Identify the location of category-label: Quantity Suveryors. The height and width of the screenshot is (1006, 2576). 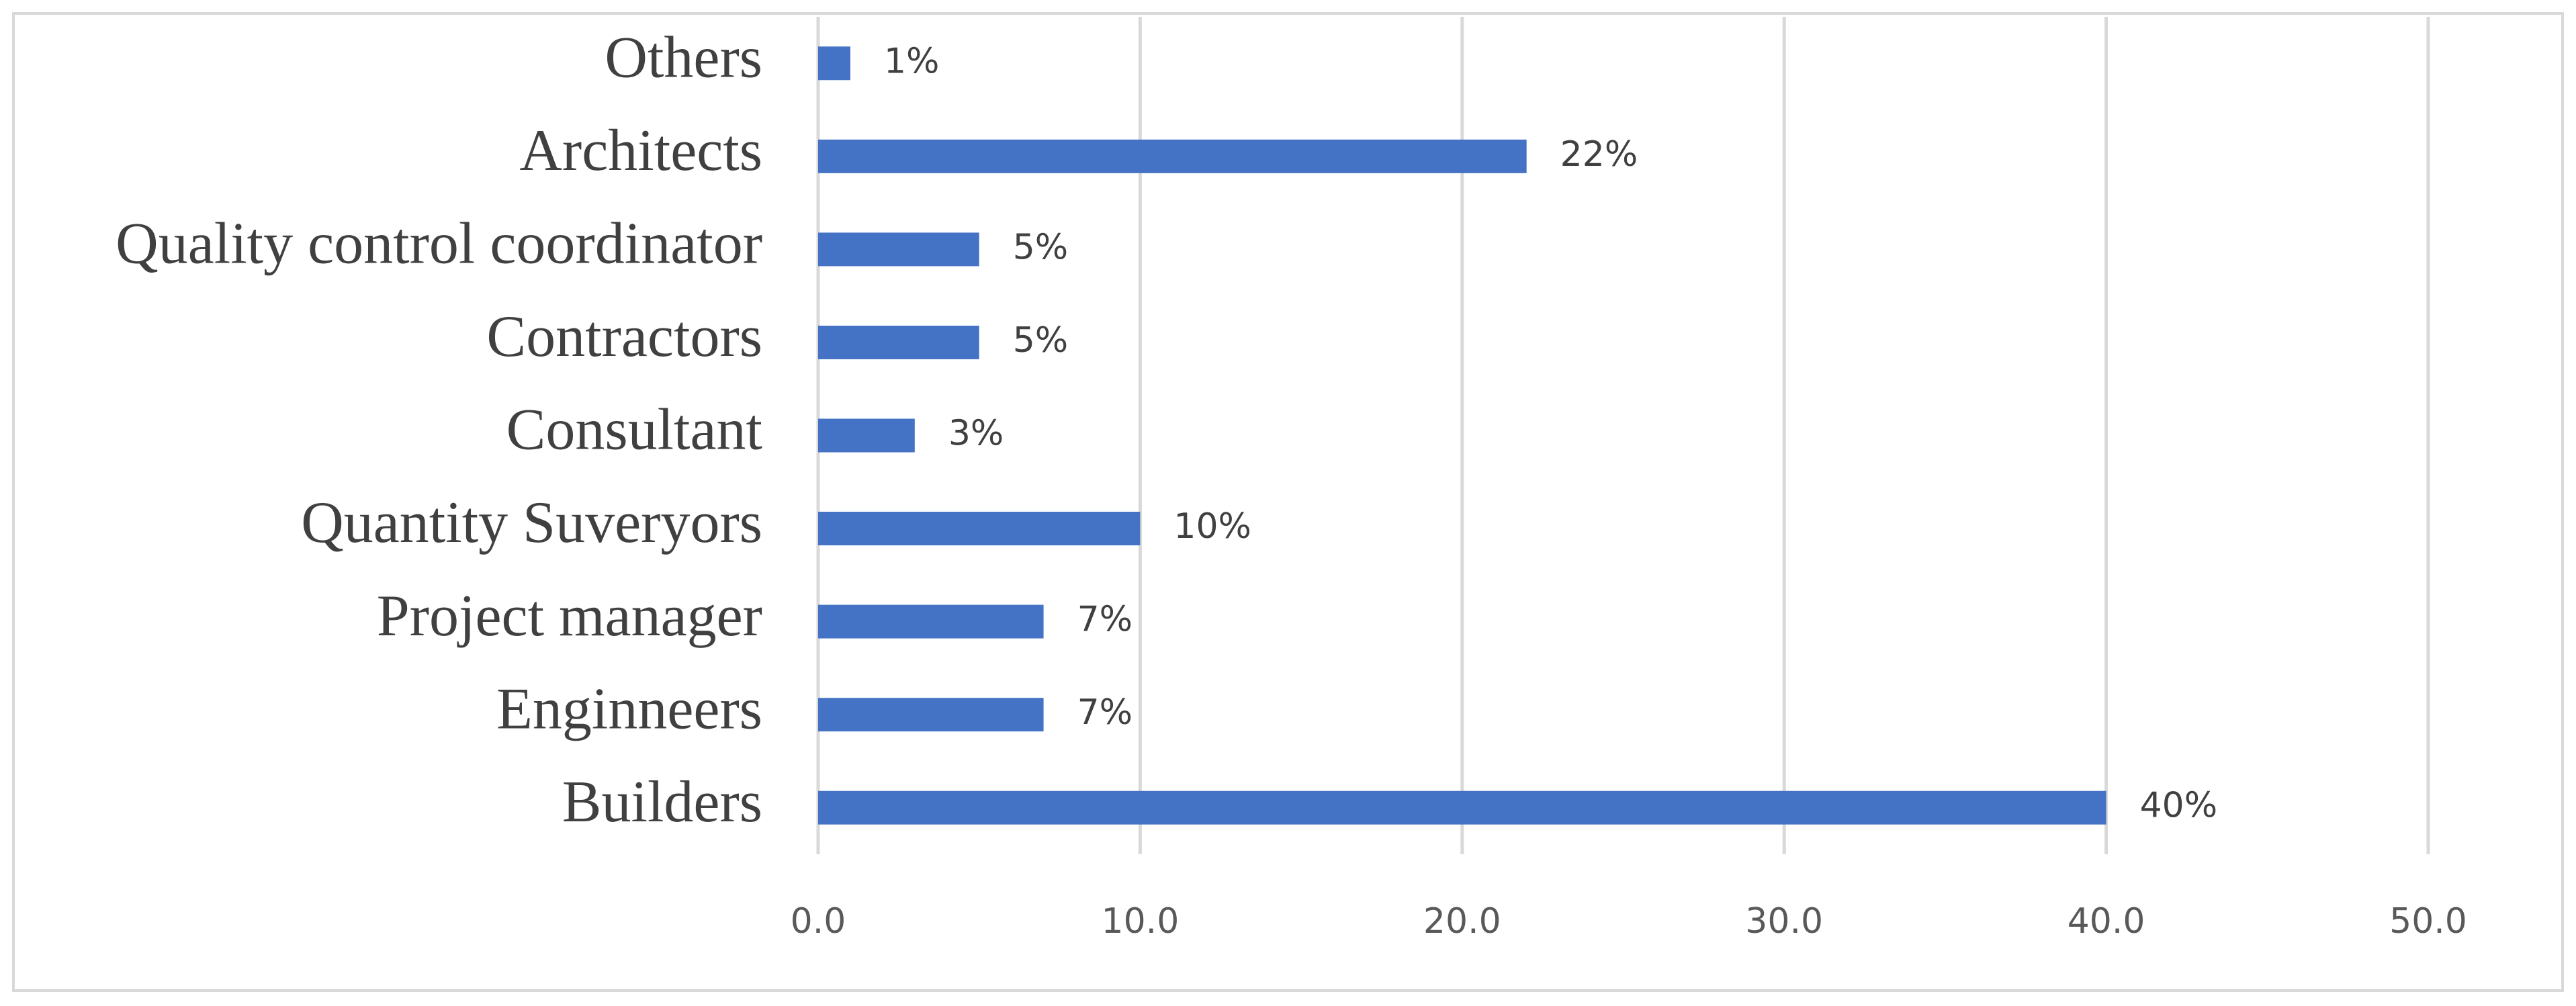
(531, 522).